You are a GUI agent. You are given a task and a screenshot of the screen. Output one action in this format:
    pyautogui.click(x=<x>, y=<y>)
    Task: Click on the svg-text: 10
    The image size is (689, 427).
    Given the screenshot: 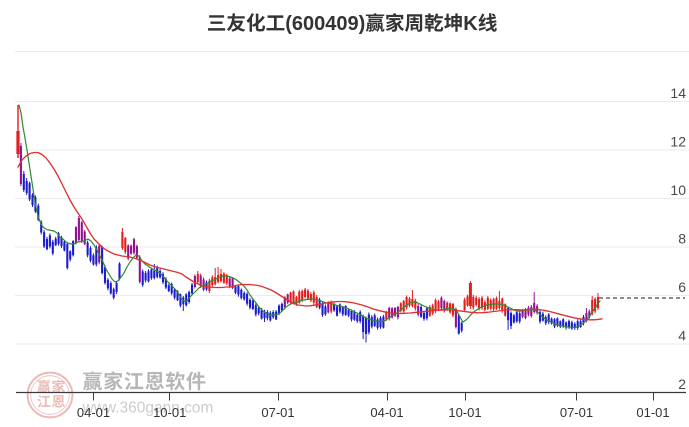 What is the action you would take?
    pyautogui.click(x=678, y=190)
    